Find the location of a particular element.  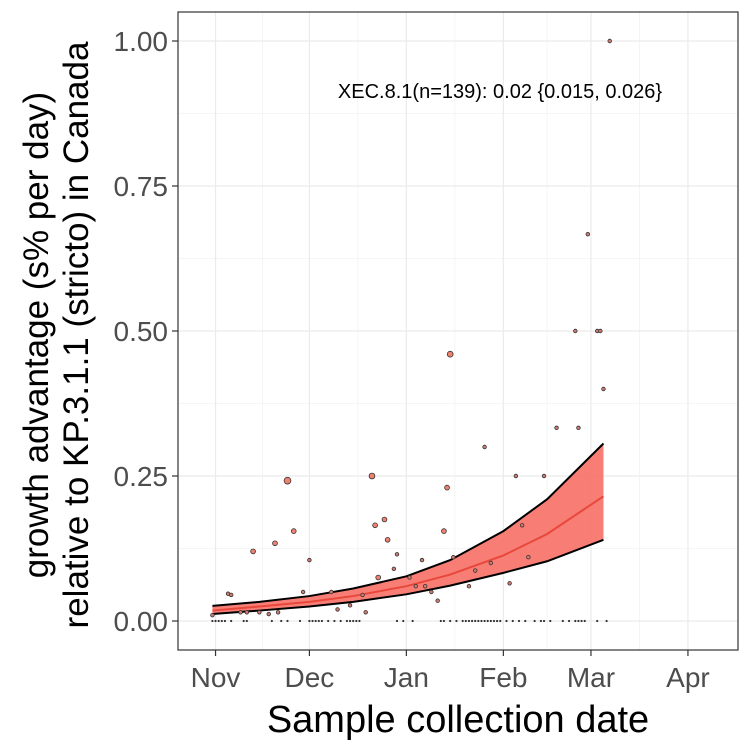

lower-bound-line is located at coordinates (408, 577).